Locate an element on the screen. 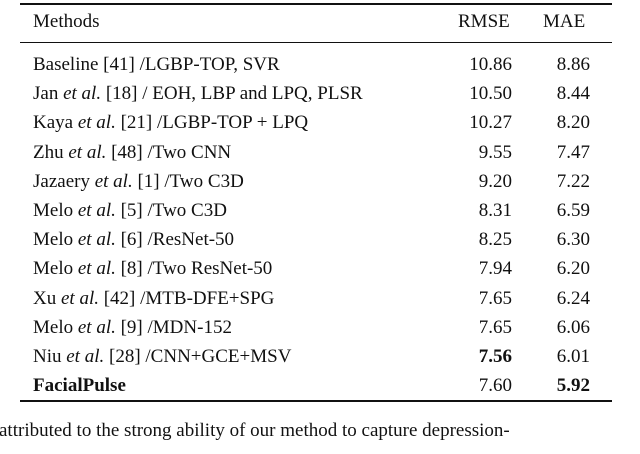 This screenshot has width=640, height=454. method-text: Jazaery is located at coordinates (64, 181).